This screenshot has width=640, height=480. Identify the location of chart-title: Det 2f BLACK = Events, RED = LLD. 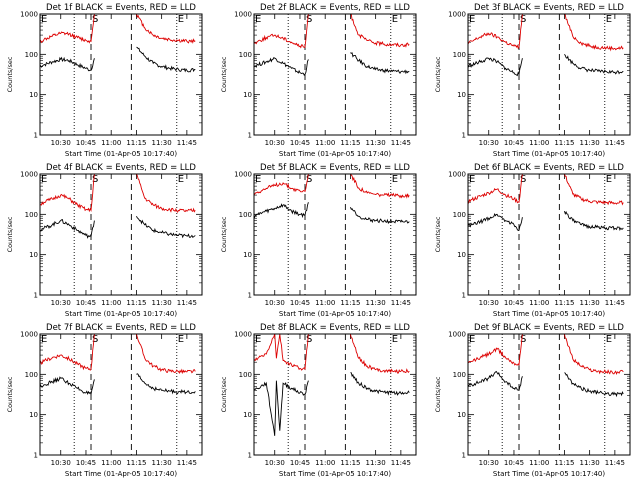
(335, 8).